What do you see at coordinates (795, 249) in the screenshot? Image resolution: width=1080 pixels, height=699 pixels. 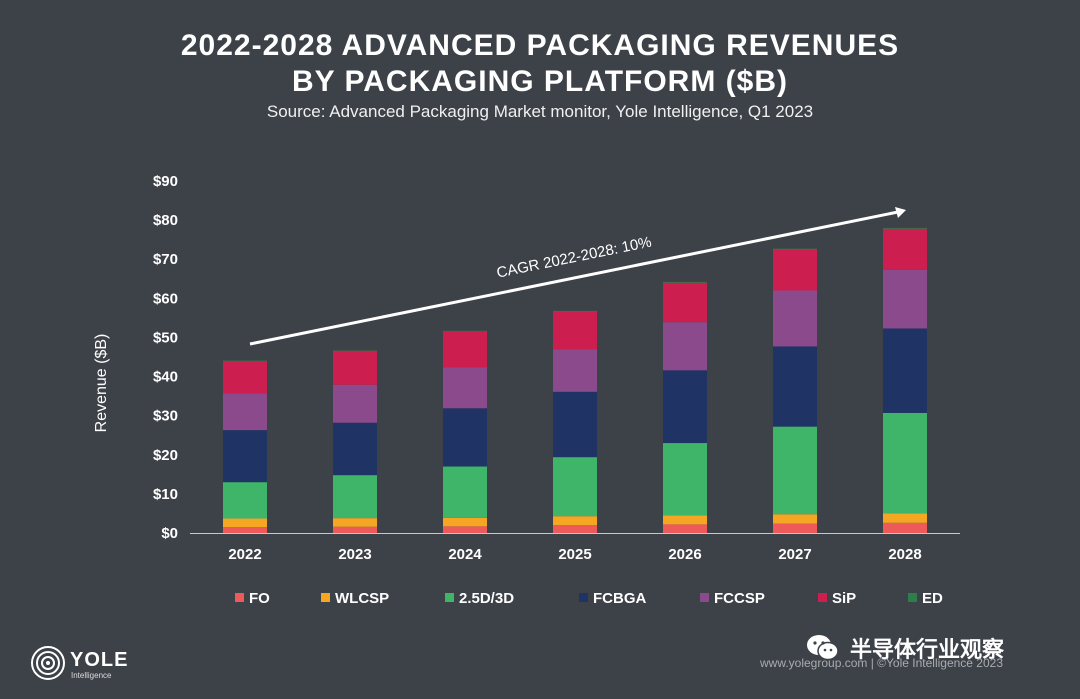 I see `bar-segment-ed-2027` at bounding box center [795, 249].